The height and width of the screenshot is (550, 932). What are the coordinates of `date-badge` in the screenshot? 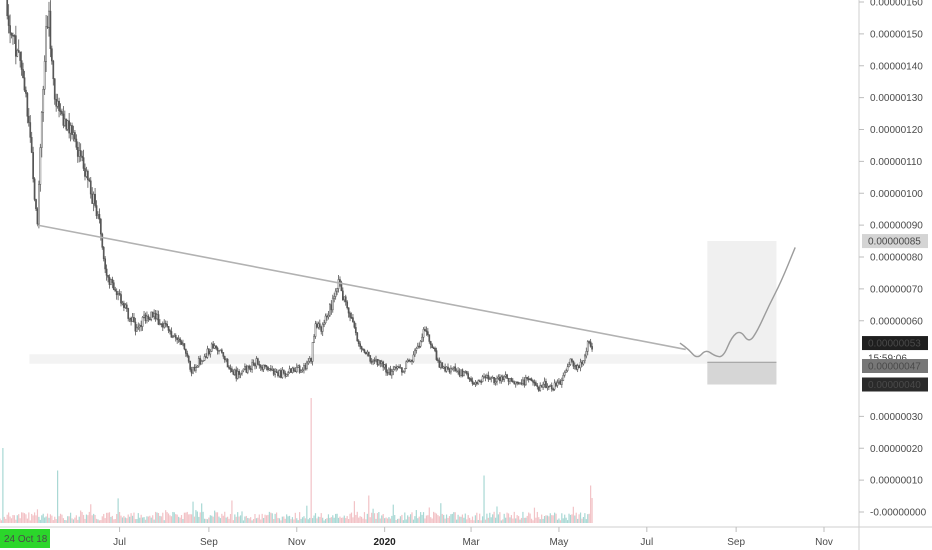 It's located at (25, 538).